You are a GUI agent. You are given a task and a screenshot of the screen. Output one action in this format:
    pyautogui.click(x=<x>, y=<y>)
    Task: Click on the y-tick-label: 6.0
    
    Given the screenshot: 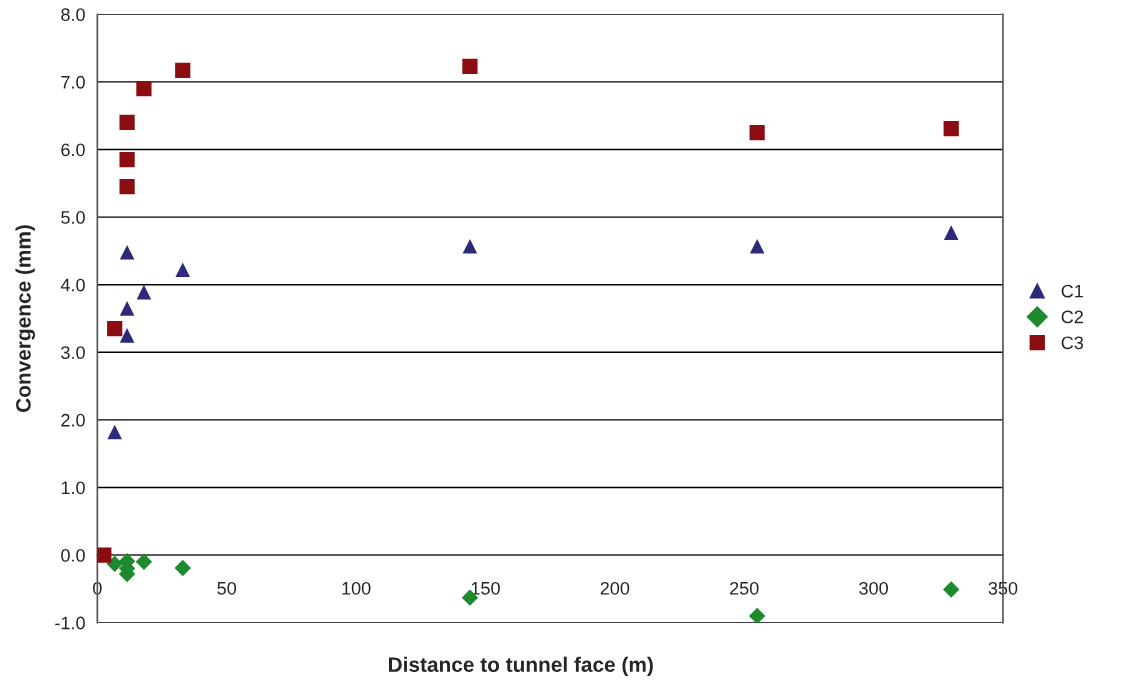 What is the action you would take?
    pyautogui.click(x=73, y=150)
    